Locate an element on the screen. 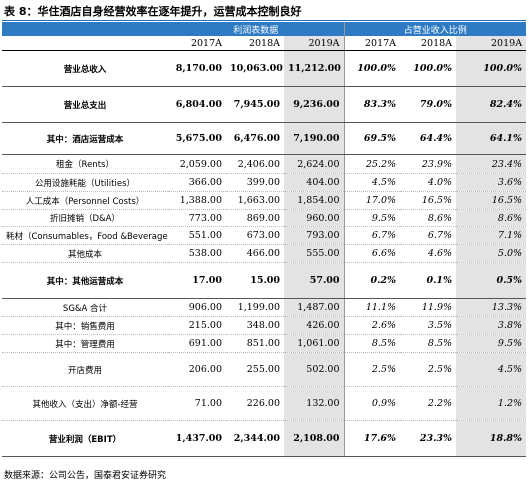 The height and width of the screenshot is (485, 530). cell-value: 8.5% is located at coordinates (372, 343).